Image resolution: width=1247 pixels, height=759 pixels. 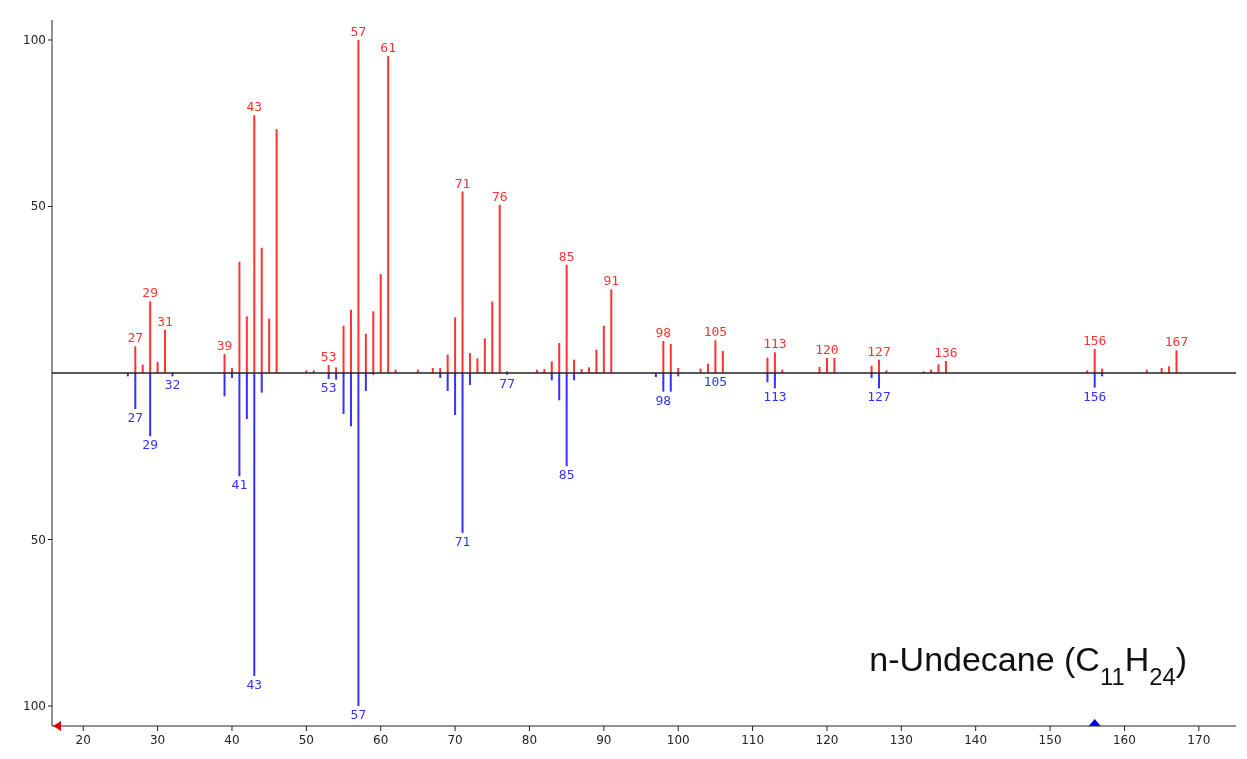 What do you see at coordinates (946, 353) in the screenshot?
I see `annotation: 136` at bounding box center [946, 353].